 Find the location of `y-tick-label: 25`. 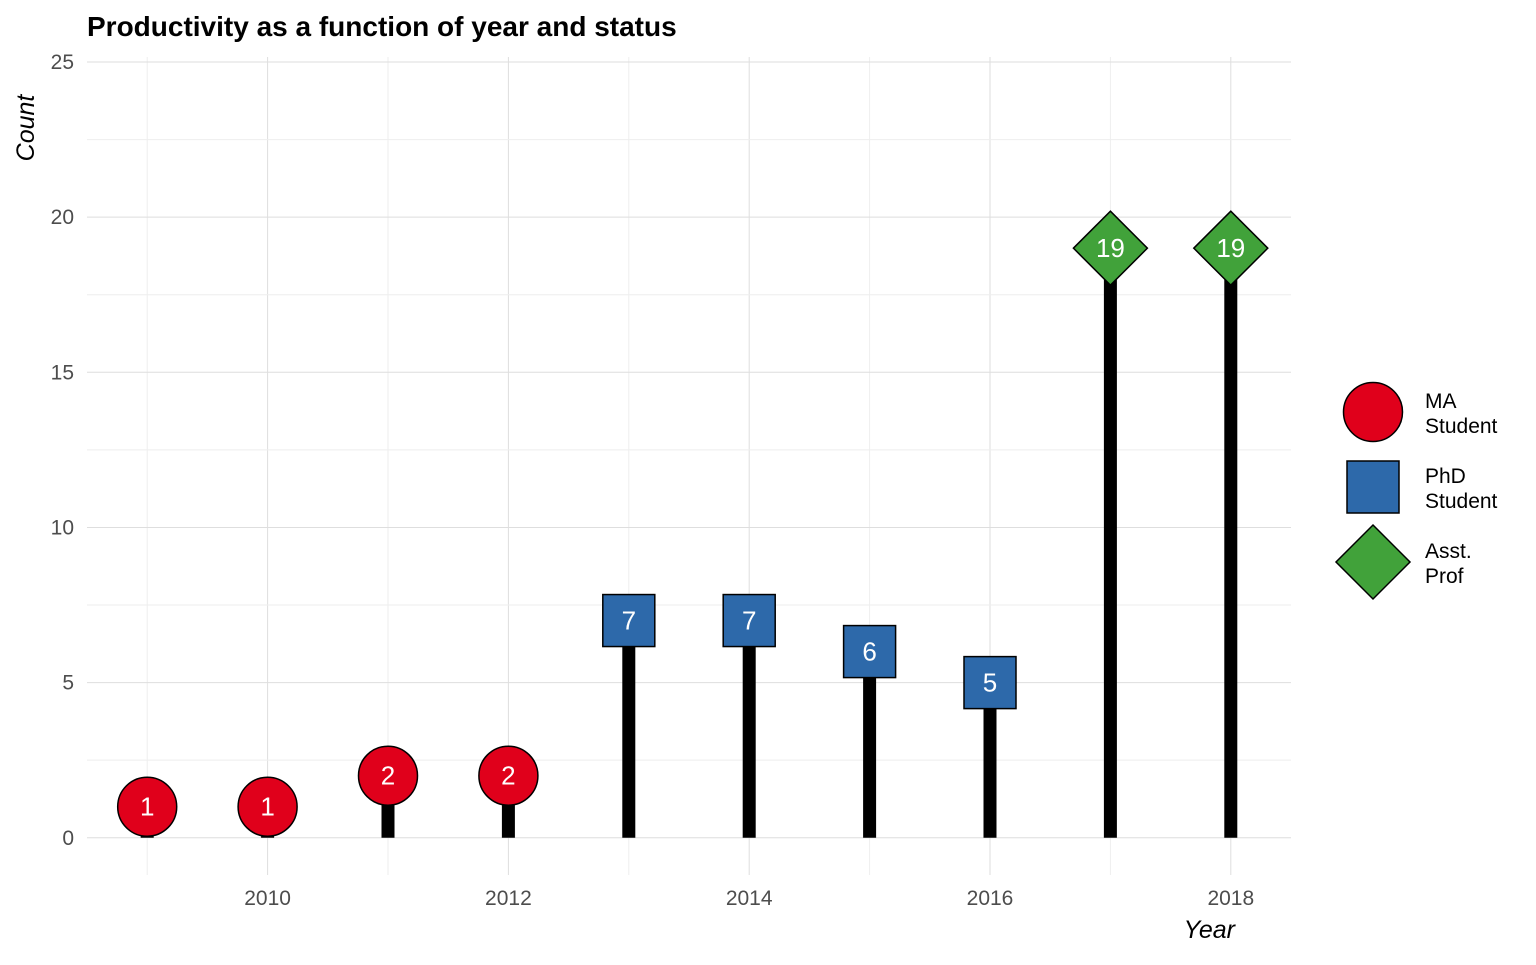

y-tick-label: 25 is located at coordinates (62, 62).